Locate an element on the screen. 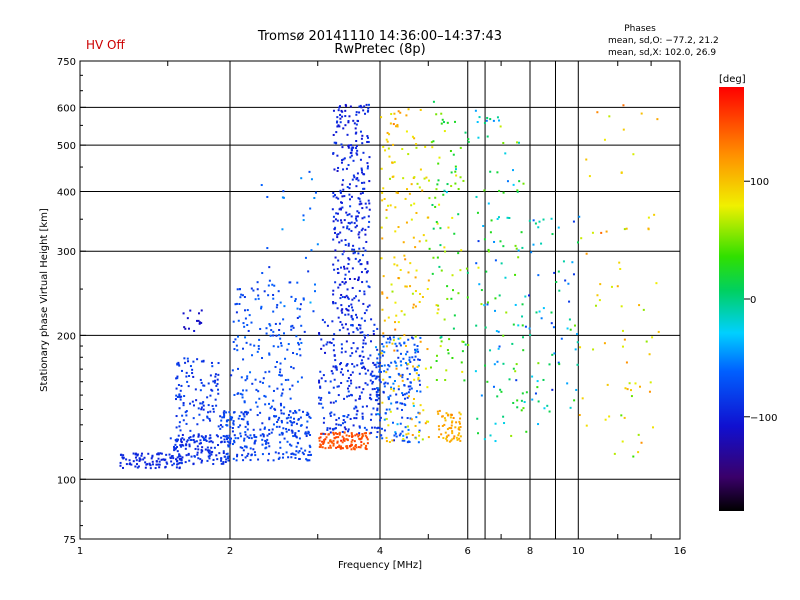 The width and height of the screenshot is (800, 600). colorbar-tick-label: −100 is located at coordinates (763, 418).